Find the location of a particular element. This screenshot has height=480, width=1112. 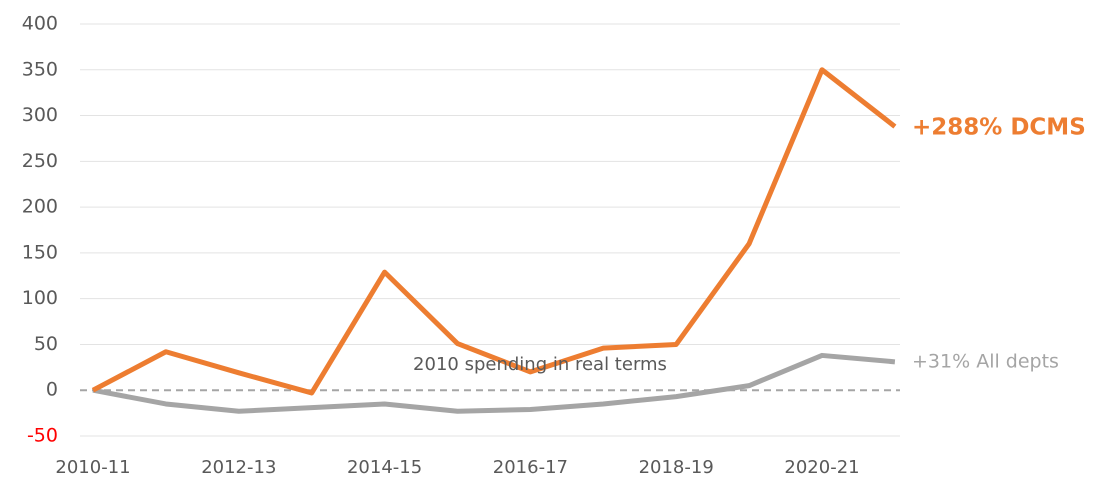

x-tick-label: 2016-17 is located at coordinates (530, 467).